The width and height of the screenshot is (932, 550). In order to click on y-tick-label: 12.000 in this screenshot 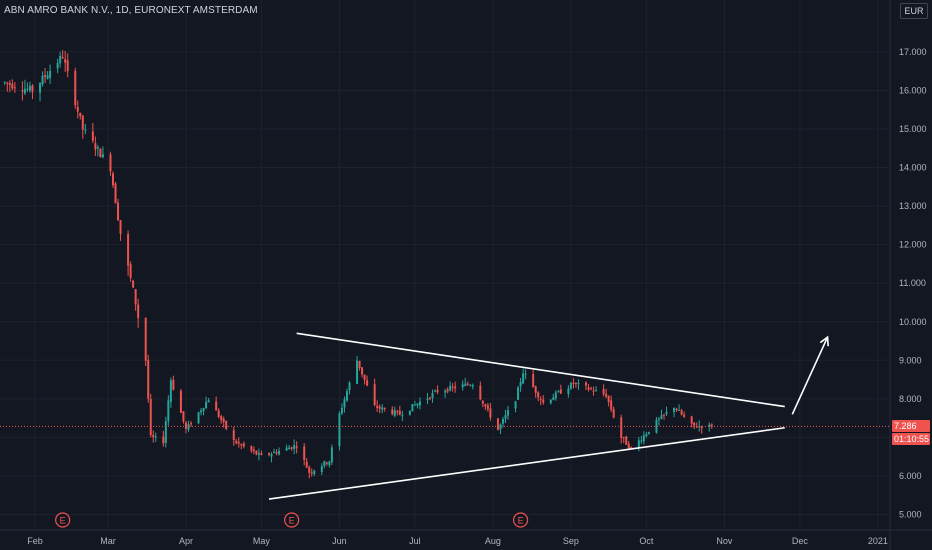, I will do `click(913, 245)`.